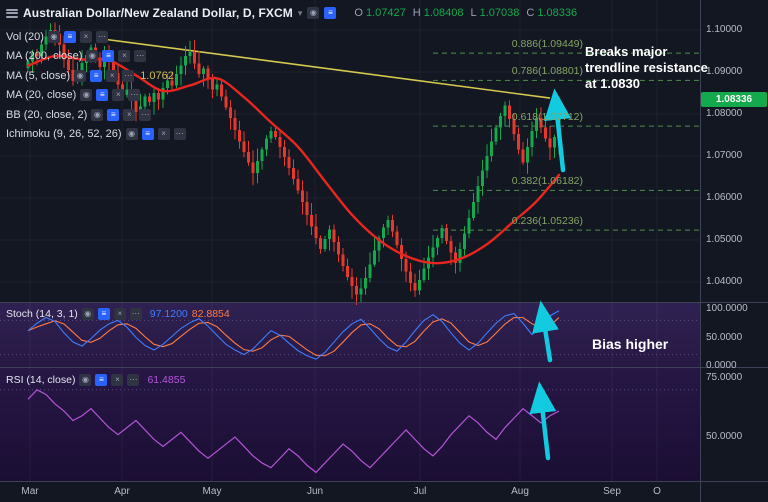  What do you see at coordinates (557, 13) in the screenshot?
I see `close-value: 1.08336` at bounding box center [557, 13].